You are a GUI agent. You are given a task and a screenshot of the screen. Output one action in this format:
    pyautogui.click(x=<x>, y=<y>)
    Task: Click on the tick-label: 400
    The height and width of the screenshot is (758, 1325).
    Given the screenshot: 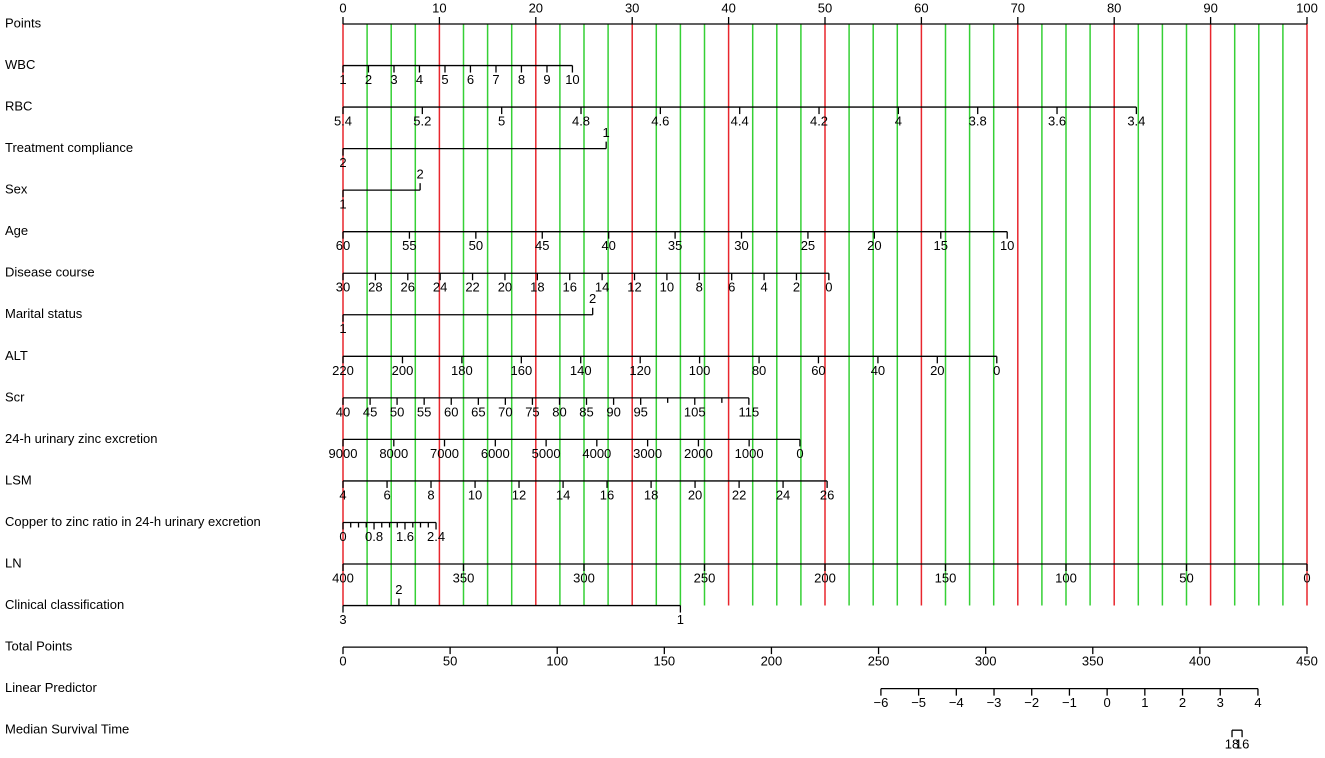 What is the action you would take?
    pyautogui.click(x=343, y=577)
    